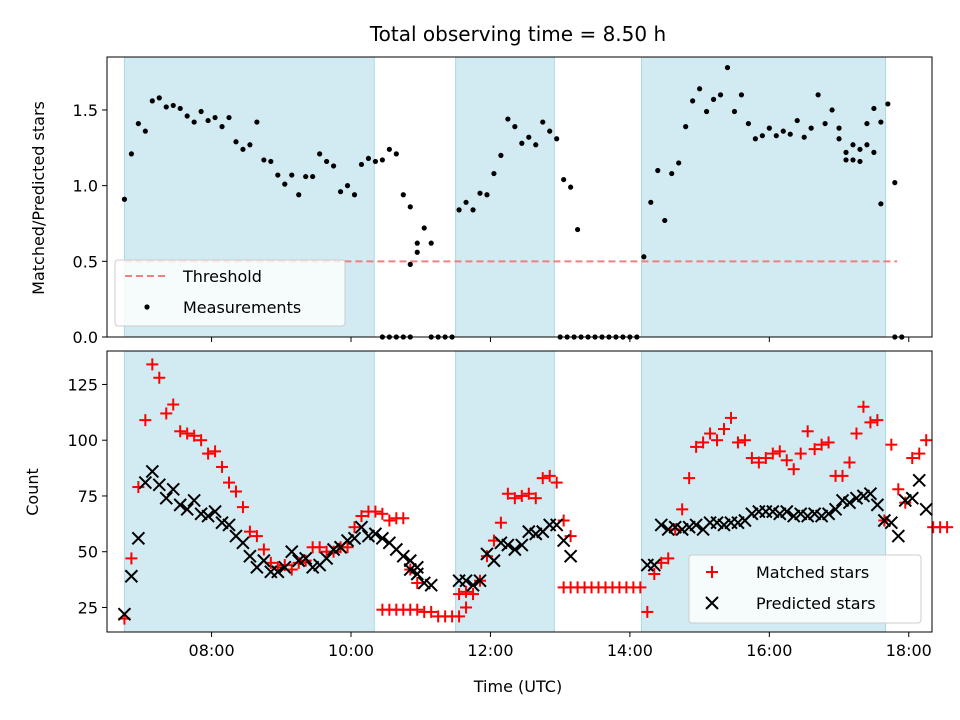  What do you see at coordinates (517, 686) in the screenshot?
I see `x-axis-label: Time (UTC)` at bounding box center [517, 686].